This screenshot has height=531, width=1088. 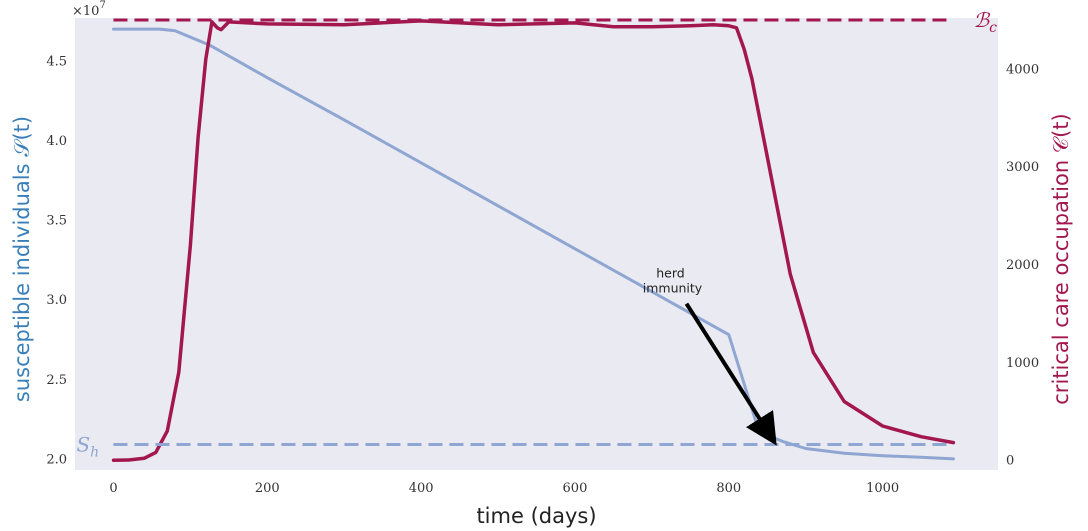 What do you see at coordinates (56, 221) in the screenshot?
I see `left-tick-label: 3.5` at bounding box center [56, 221].